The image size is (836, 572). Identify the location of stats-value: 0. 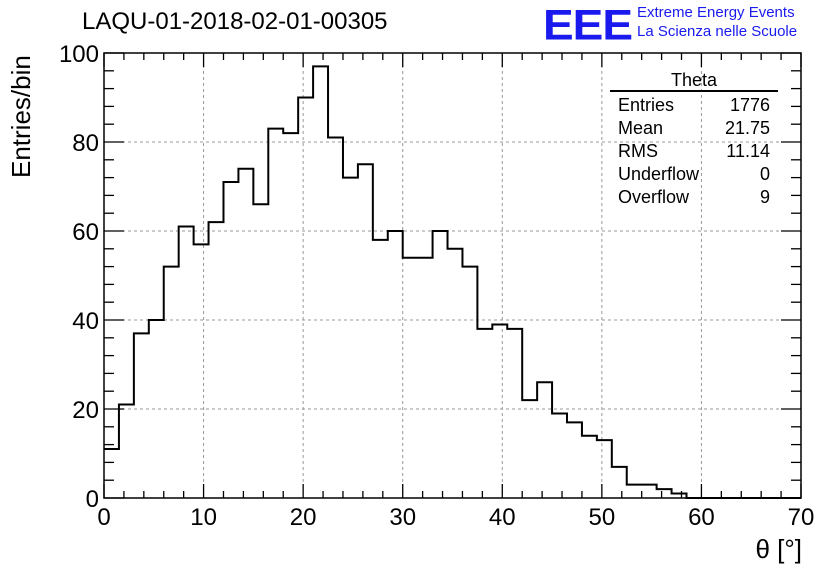
(764, 174).